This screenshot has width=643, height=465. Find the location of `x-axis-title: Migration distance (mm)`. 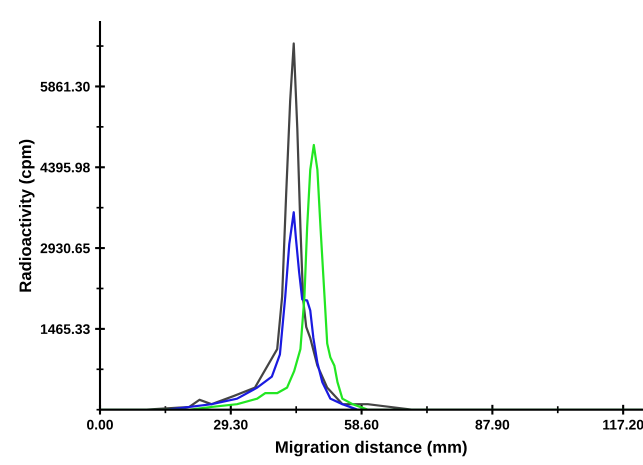

x-axis-title: Migration distance (mm) is located at coordinates (371, 448).